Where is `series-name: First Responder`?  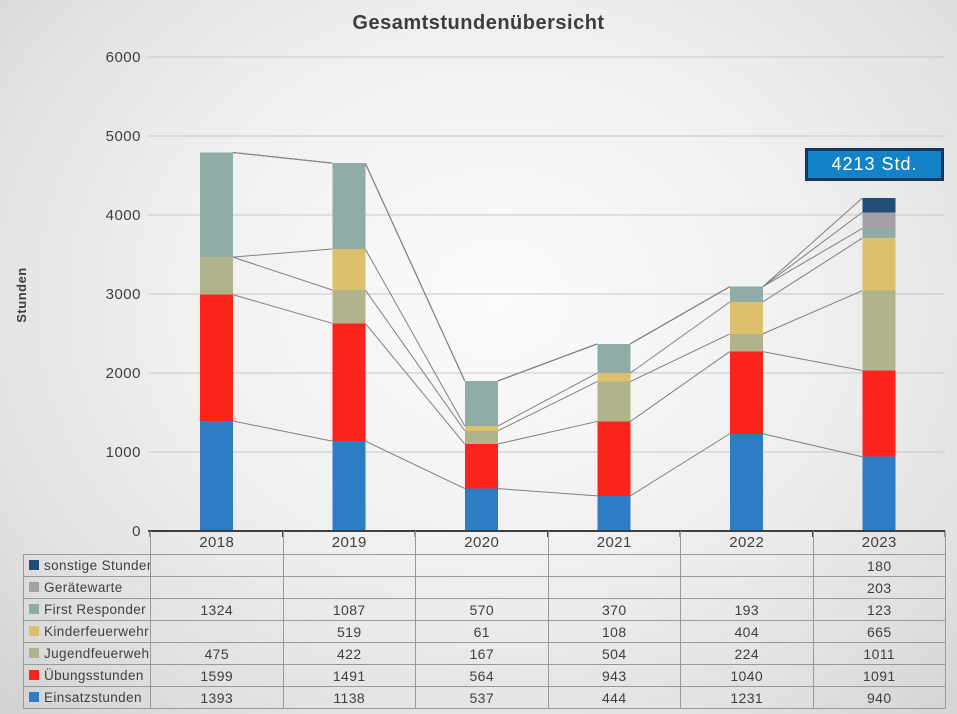 series-name: First Responder is located at coordinates (95, 609).